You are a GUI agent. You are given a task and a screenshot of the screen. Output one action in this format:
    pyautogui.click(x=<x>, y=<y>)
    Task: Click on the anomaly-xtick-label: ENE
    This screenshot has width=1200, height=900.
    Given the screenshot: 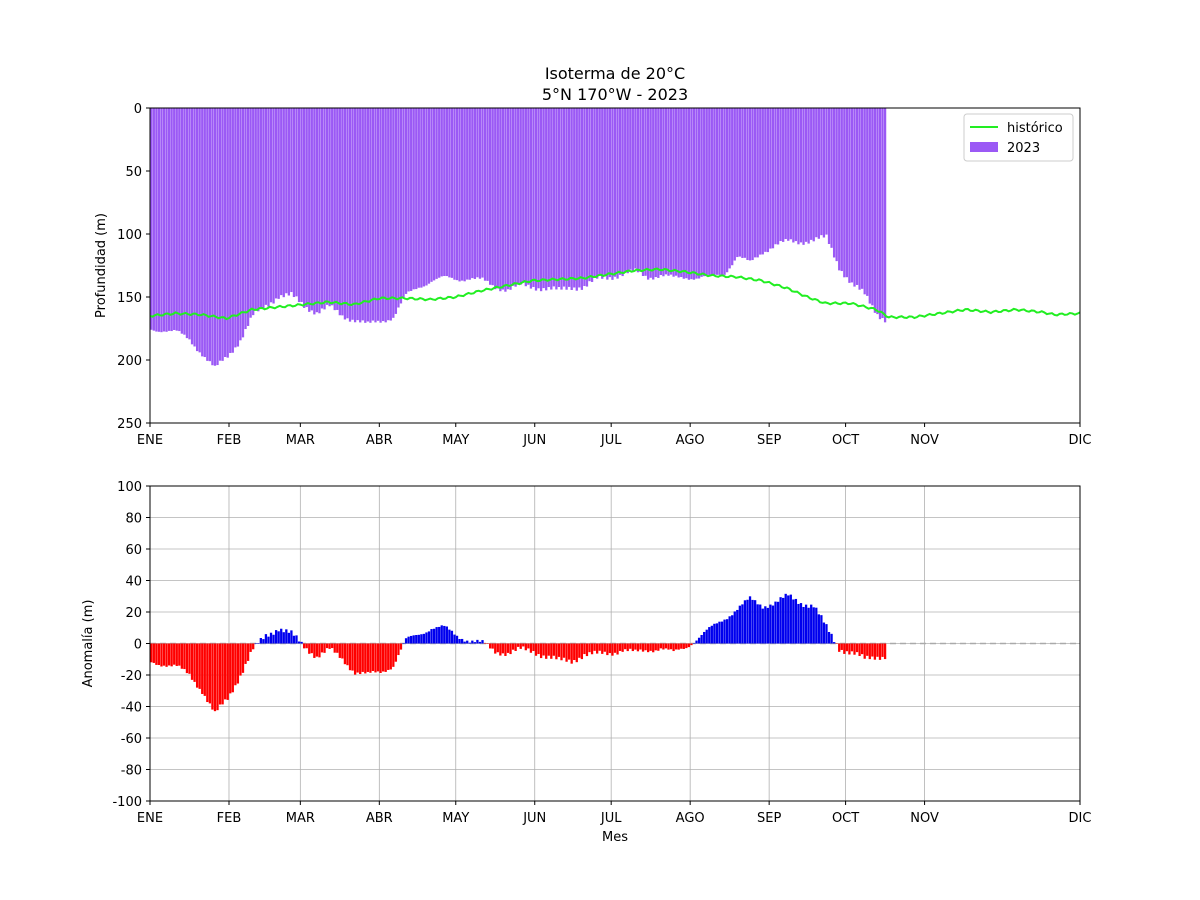 What is the action you would take?
    pyautogui.click(x=150, y=818)
    